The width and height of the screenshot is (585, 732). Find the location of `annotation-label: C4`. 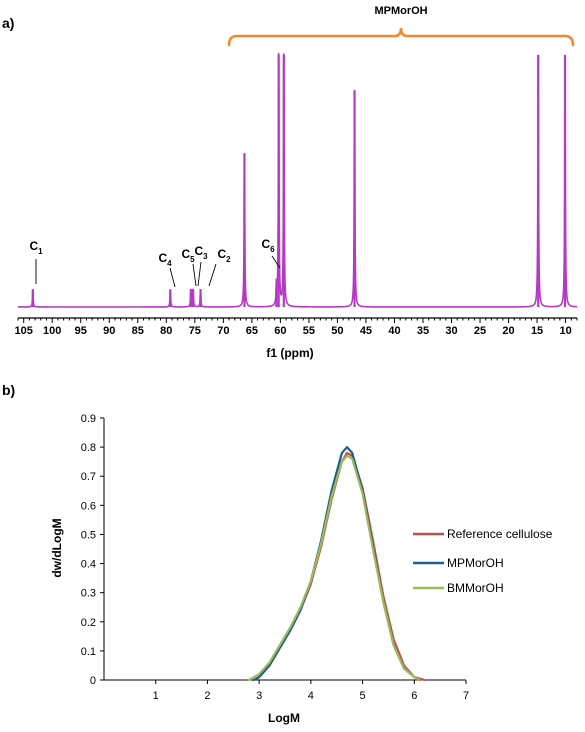

annotation-label: C4 is located at coordinates (165, 259).